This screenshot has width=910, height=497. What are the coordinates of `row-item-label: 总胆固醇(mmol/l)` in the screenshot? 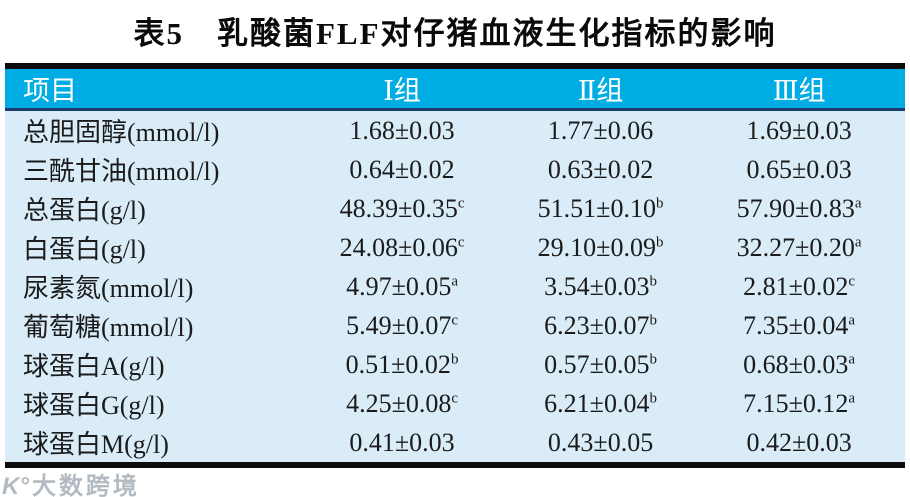 It's located at (121, 132).